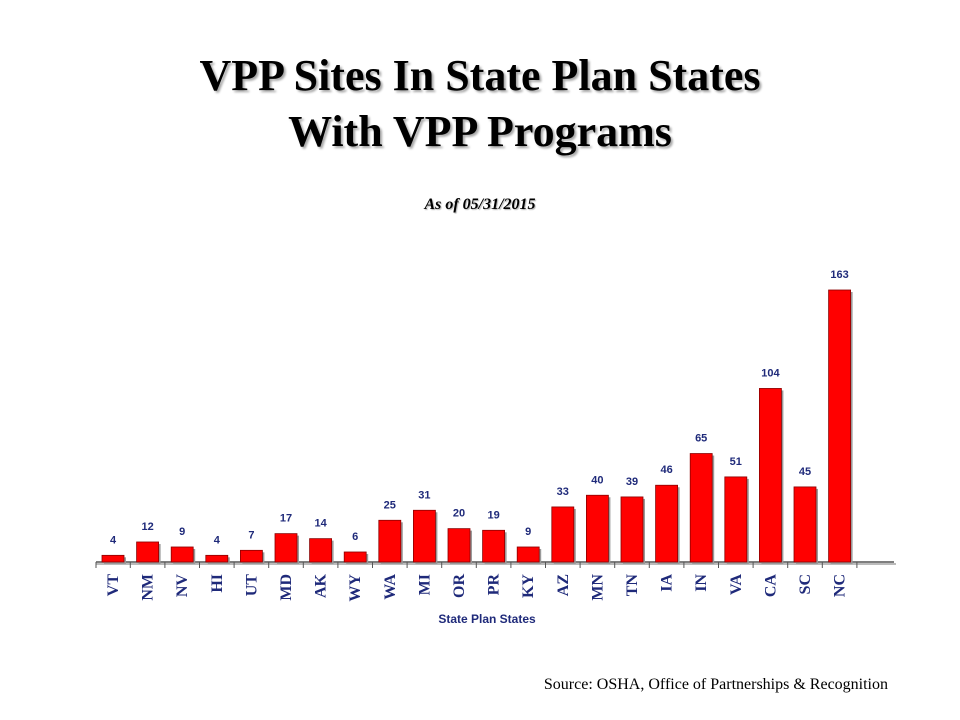  Describe the element at coordinates (528, 532) in the screenshot. I see `data-label-ky: 9` at that location.